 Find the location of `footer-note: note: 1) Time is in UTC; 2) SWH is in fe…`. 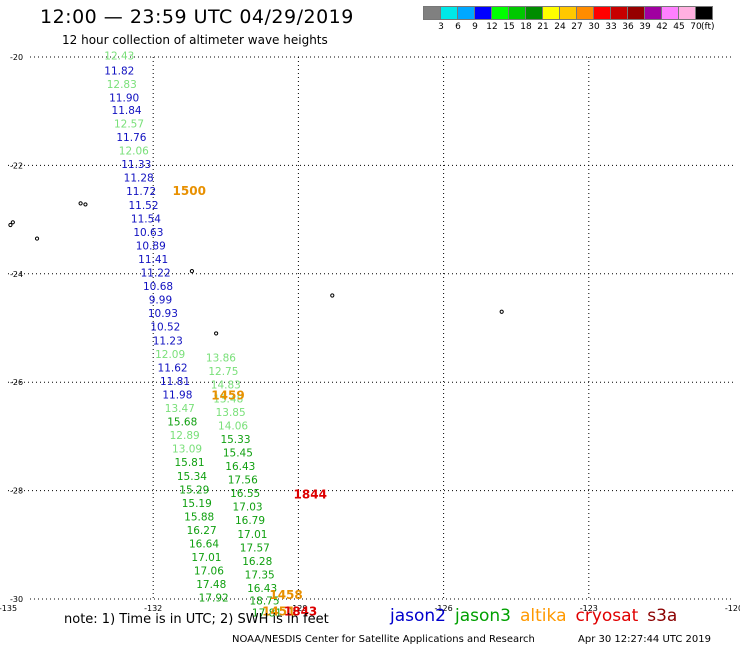

footer-note: note: 1) Time is in UTC; 2) SWH is in fe… is located at coordinates (196, 619).